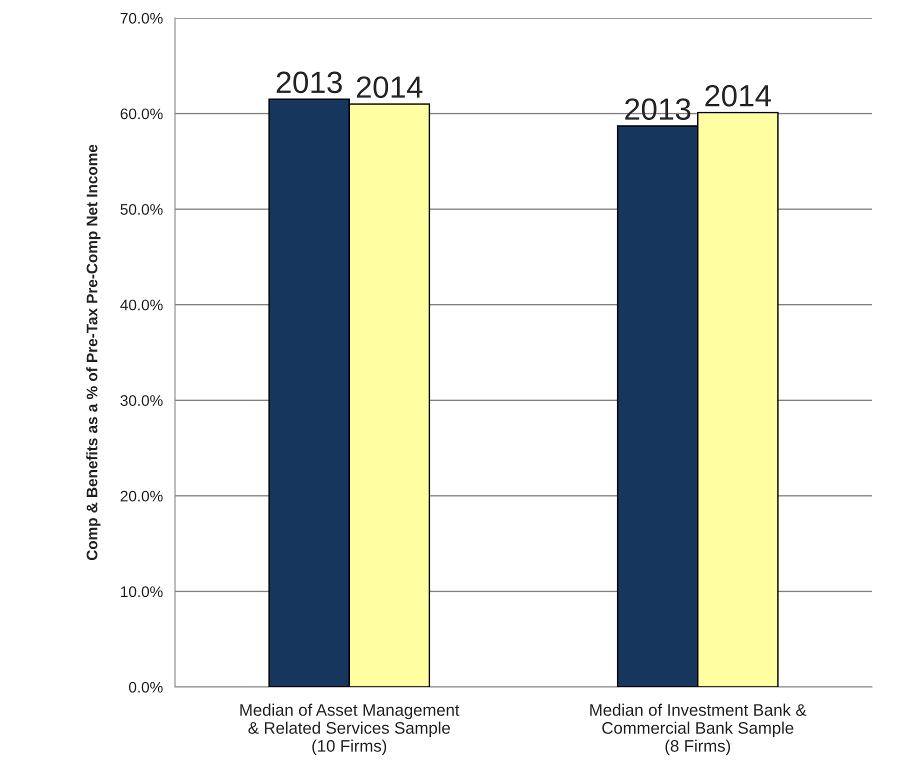 The height and width of the screenshot is (783, 917). What do you see at coordinates (738, 95) in the screenshot?
I see `series-label: 2014` at bounding box center [738, 95].